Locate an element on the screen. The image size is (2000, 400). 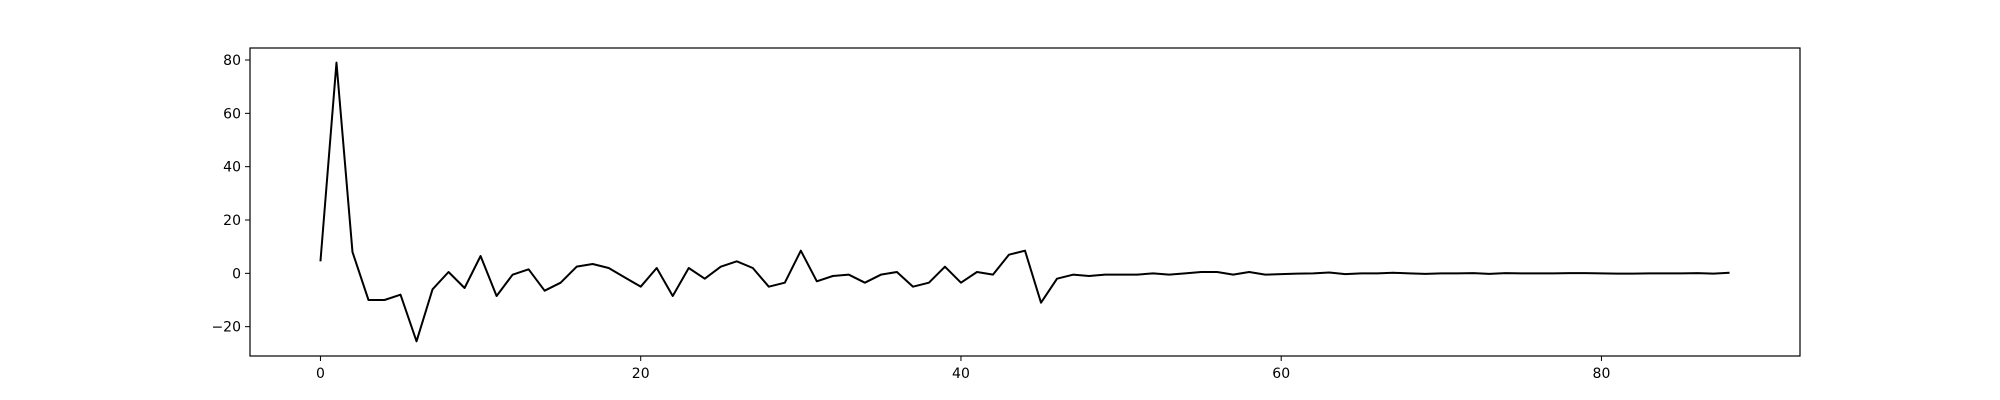
y-tick-label: 0 is located at coordinates (236, 274).